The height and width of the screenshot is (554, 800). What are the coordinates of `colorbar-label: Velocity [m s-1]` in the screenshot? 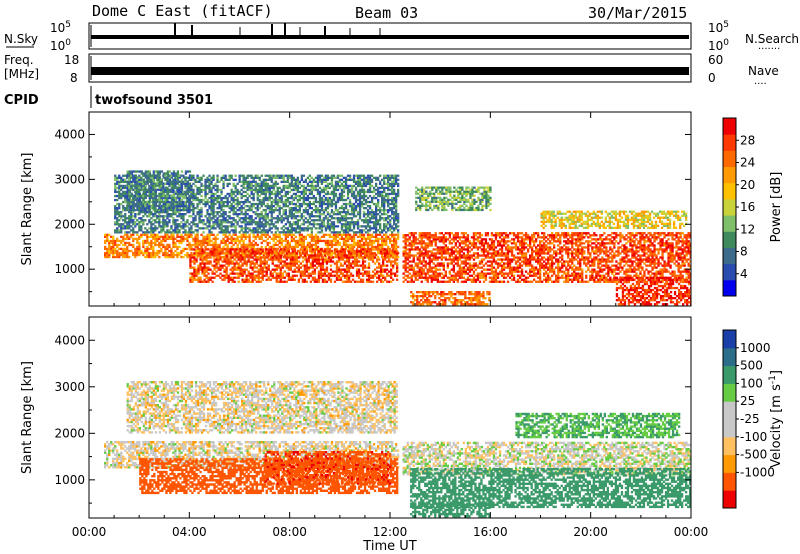 It's located at (776, 419).